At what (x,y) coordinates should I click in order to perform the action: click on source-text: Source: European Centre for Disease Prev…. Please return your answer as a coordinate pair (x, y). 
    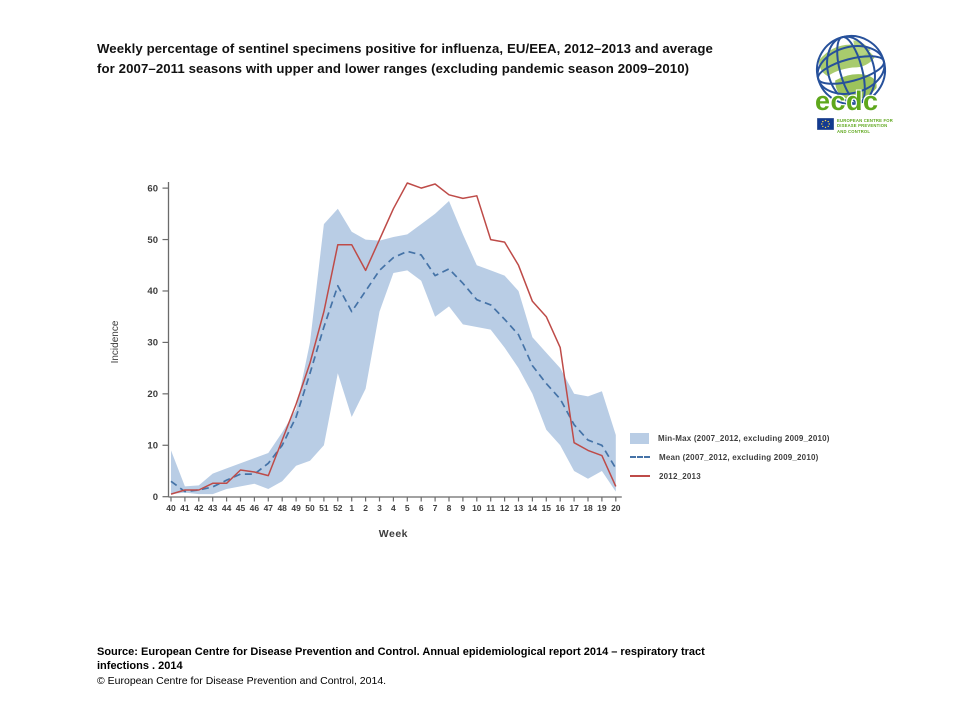
    Looking at the image, I should click on (401, 659).